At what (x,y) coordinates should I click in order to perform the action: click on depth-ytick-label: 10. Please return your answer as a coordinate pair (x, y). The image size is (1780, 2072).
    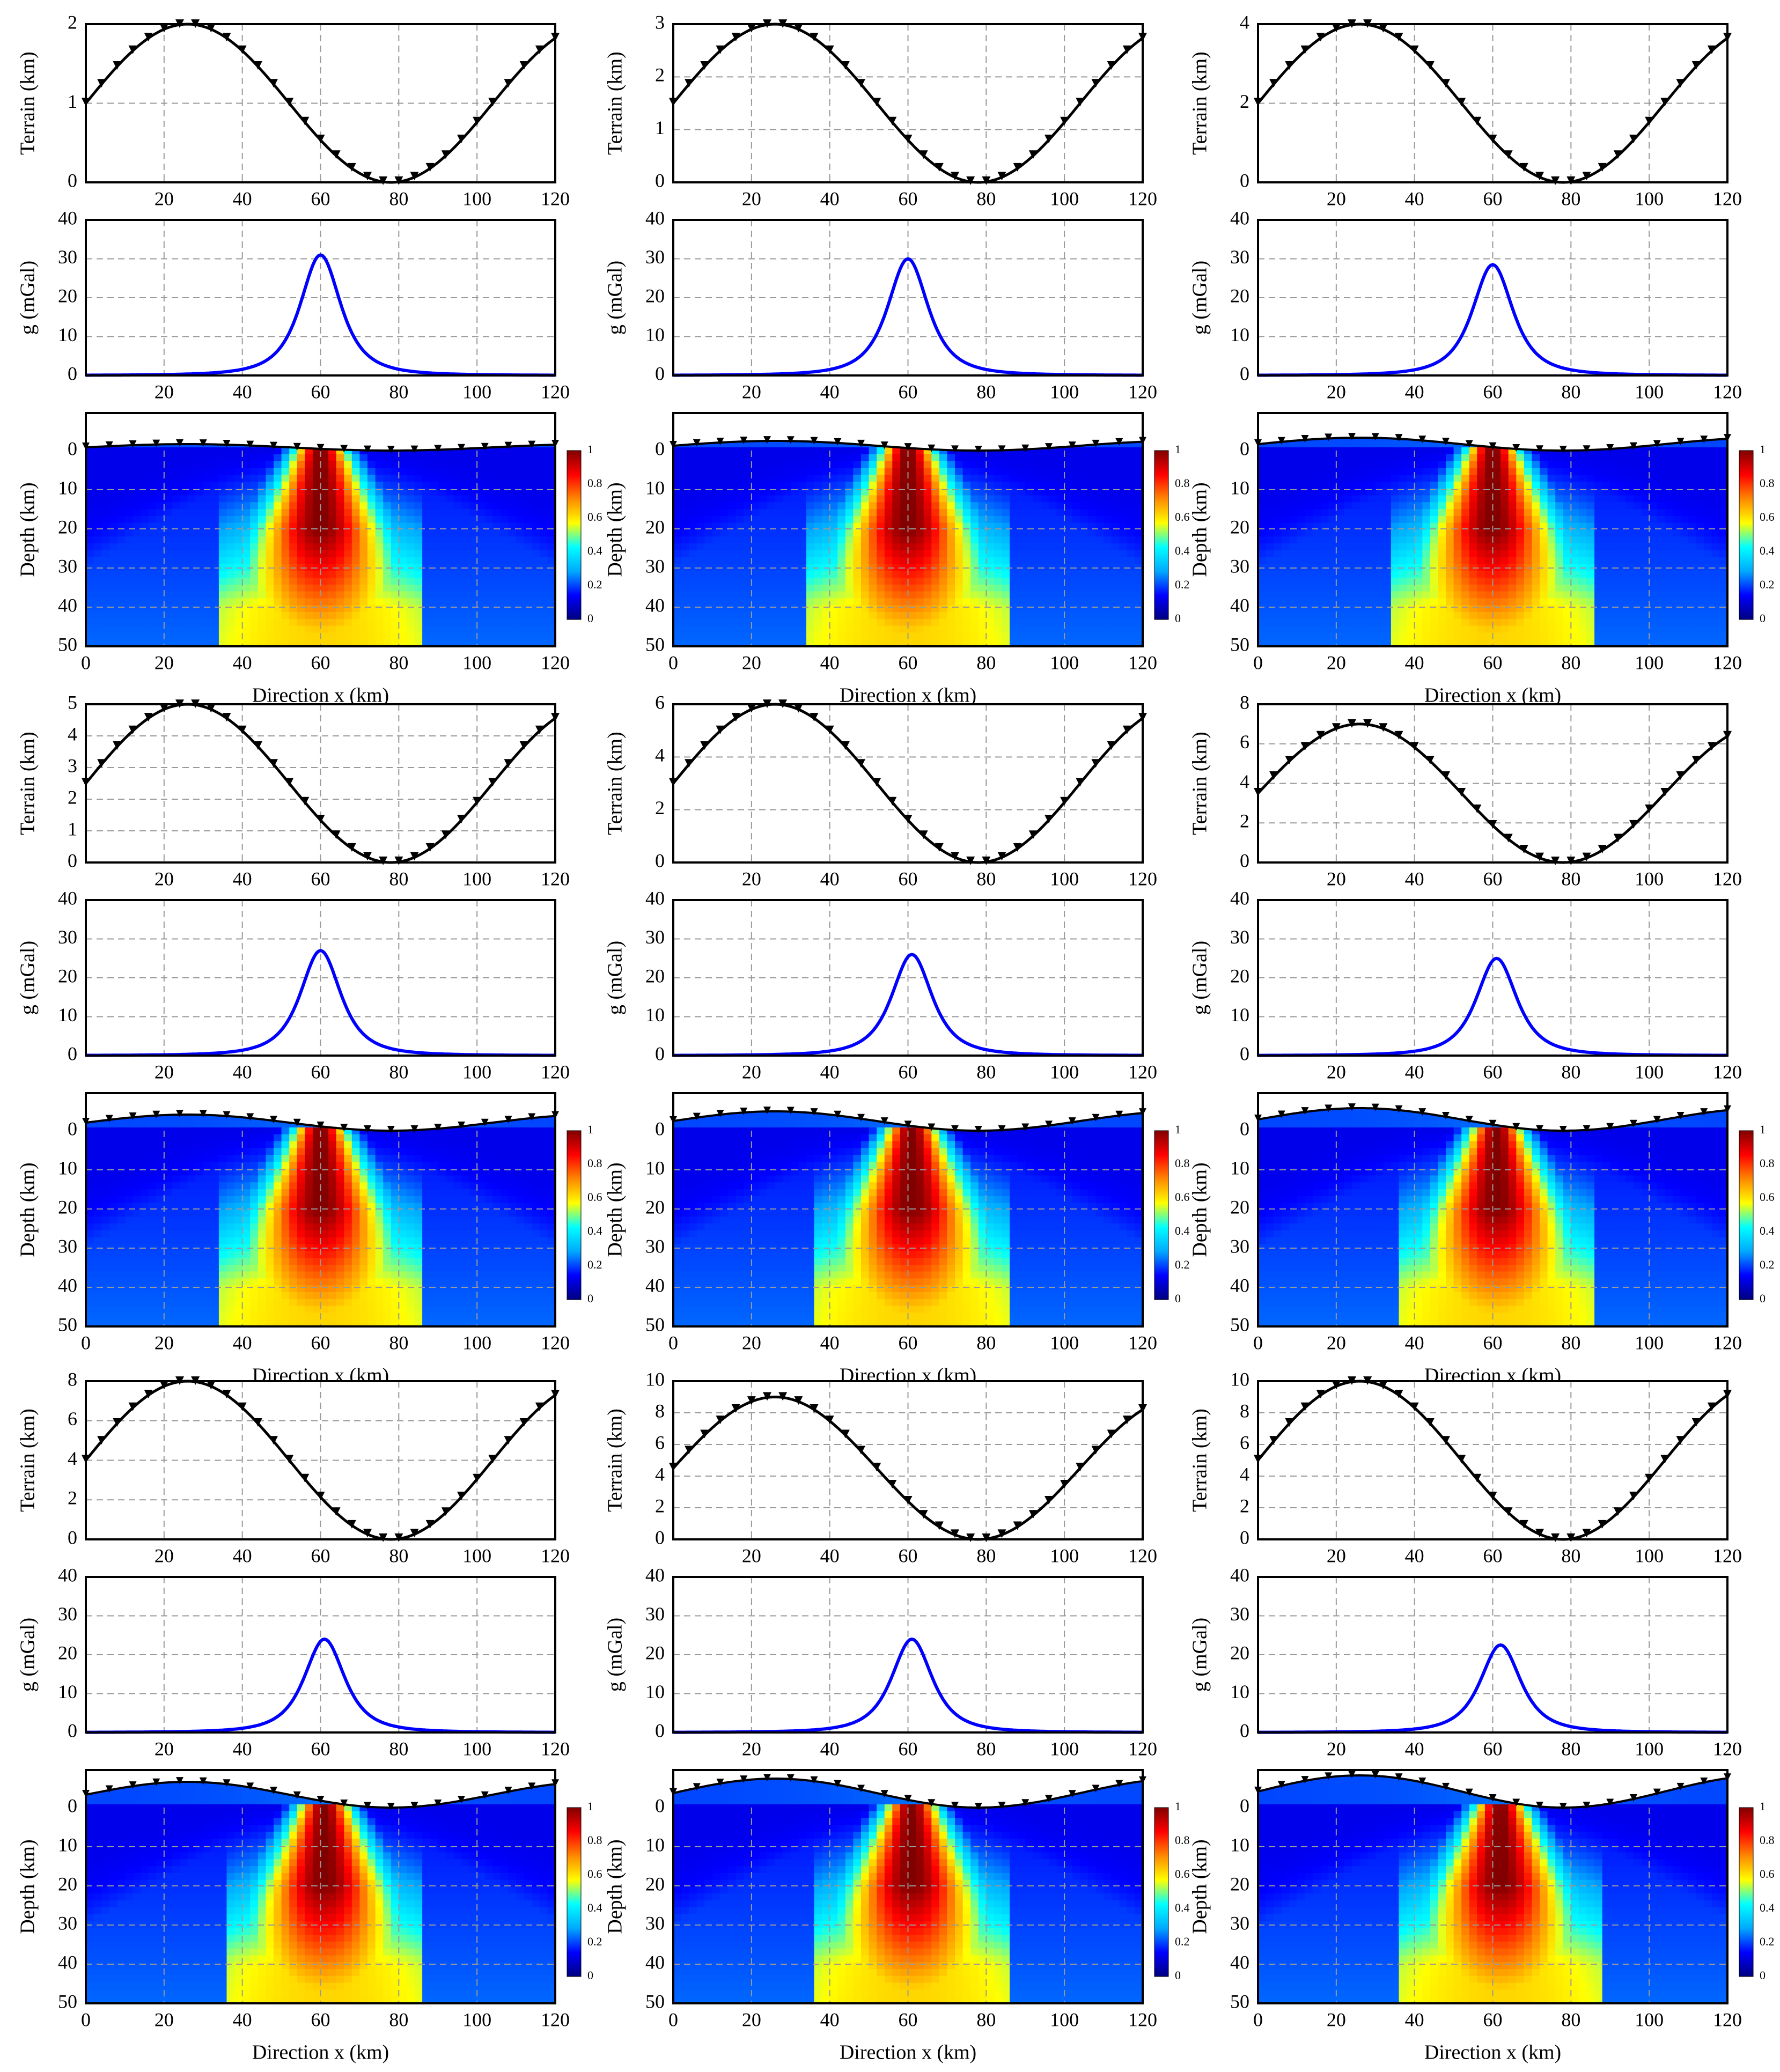
    Looking at the image, I should click on (67, 487).